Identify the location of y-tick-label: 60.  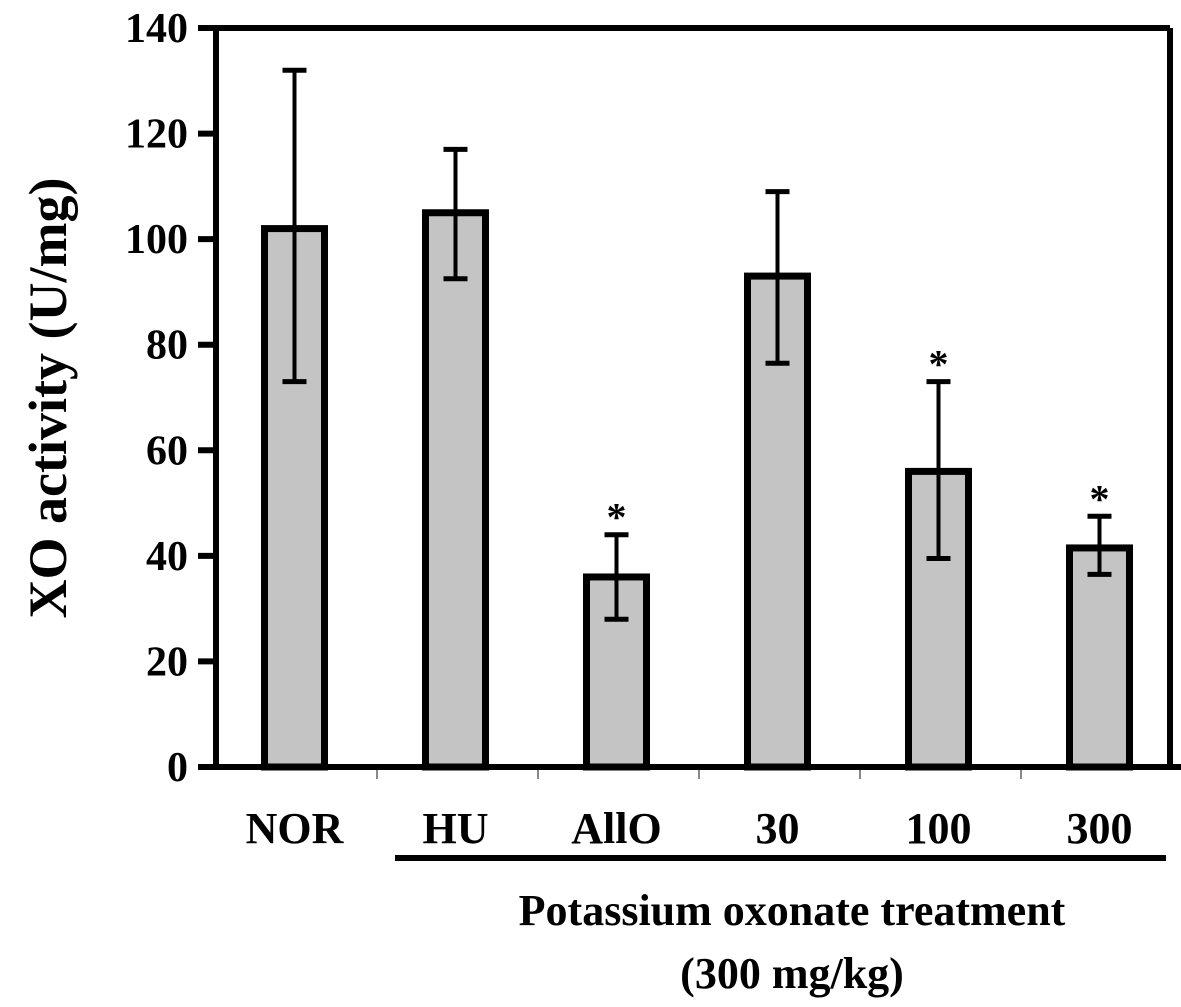
(167, 451).